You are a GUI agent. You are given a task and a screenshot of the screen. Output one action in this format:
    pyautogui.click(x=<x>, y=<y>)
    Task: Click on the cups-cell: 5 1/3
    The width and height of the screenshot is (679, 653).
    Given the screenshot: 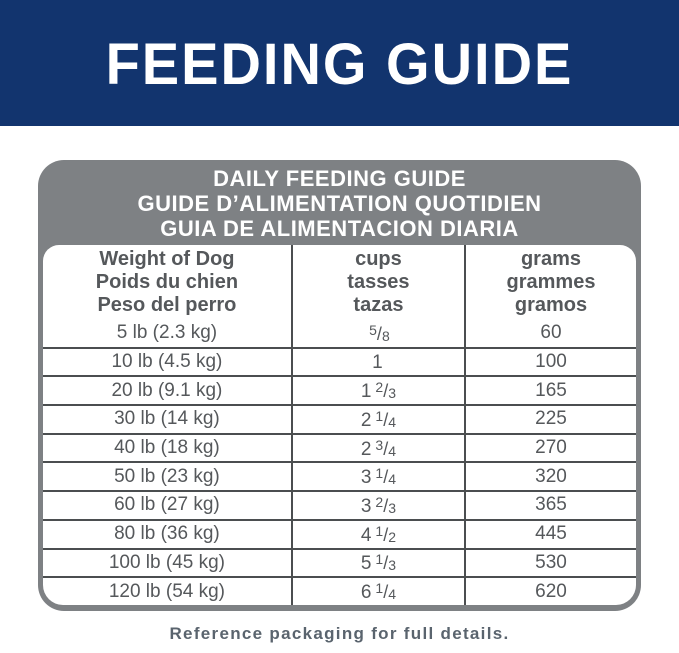 What is the action you would take?
    pyautogui.click(x=377, y=563)
    